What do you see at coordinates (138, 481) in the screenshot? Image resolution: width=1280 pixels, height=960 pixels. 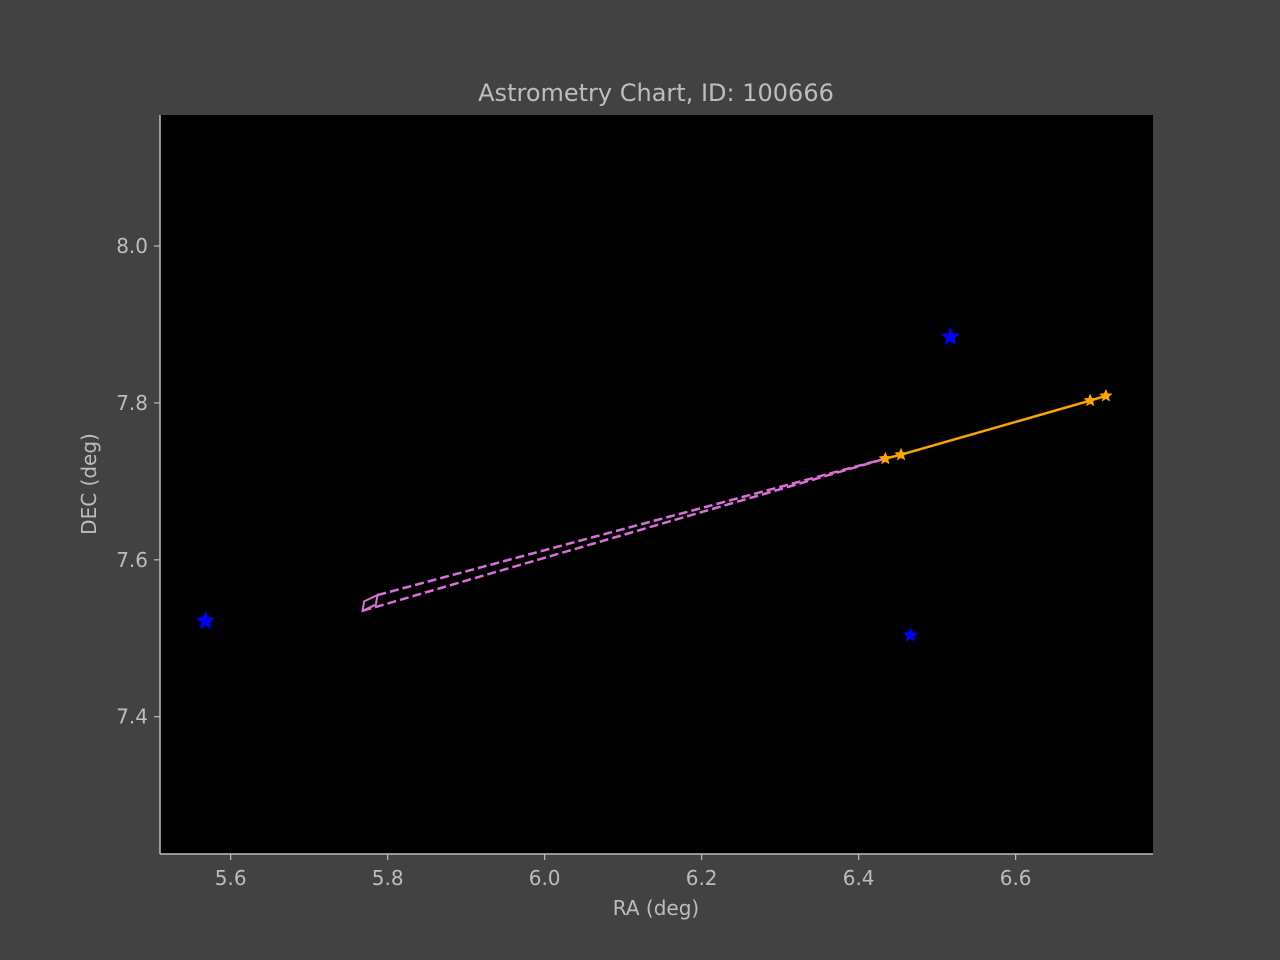 I see `y-axis-ticks: 7.4 7.6 7.8 8.0` at bounding box center [138, 481].